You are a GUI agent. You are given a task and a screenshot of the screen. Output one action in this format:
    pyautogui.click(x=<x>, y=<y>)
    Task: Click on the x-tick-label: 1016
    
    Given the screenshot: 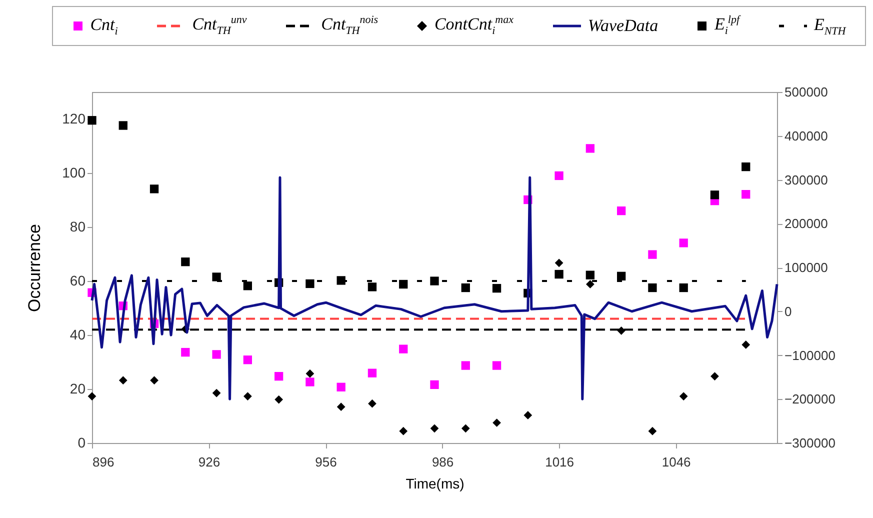 What is the action you would take?
    pyautogui.click(x=559, y=462)
    